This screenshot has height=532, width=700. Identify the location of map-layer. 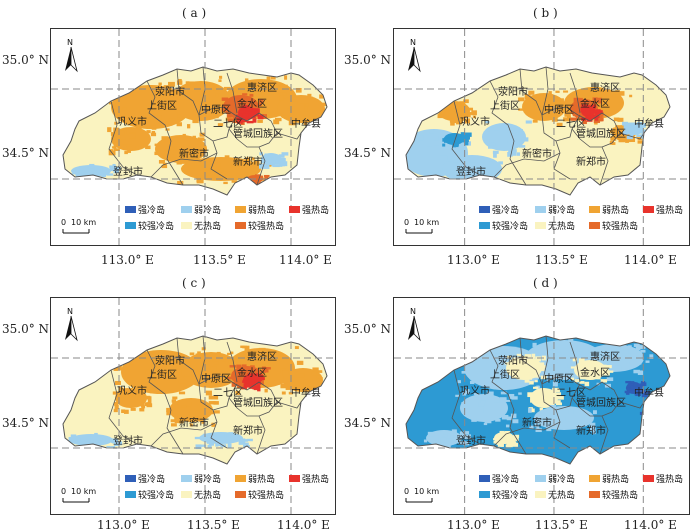
(538, 131).